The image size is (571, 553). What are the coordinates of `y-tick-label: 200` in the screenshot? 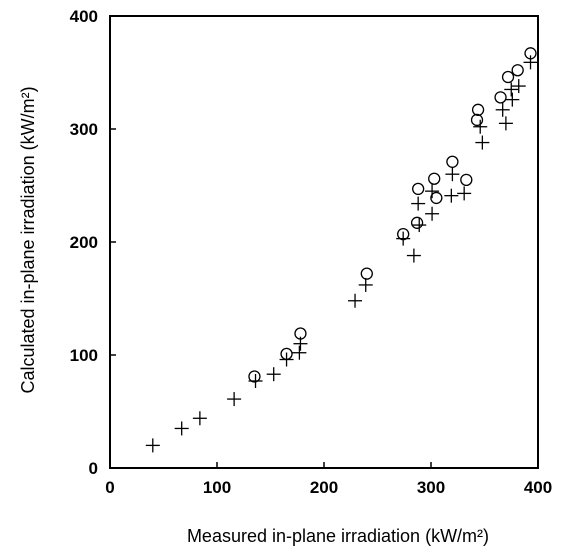 It's located at (84, 242).